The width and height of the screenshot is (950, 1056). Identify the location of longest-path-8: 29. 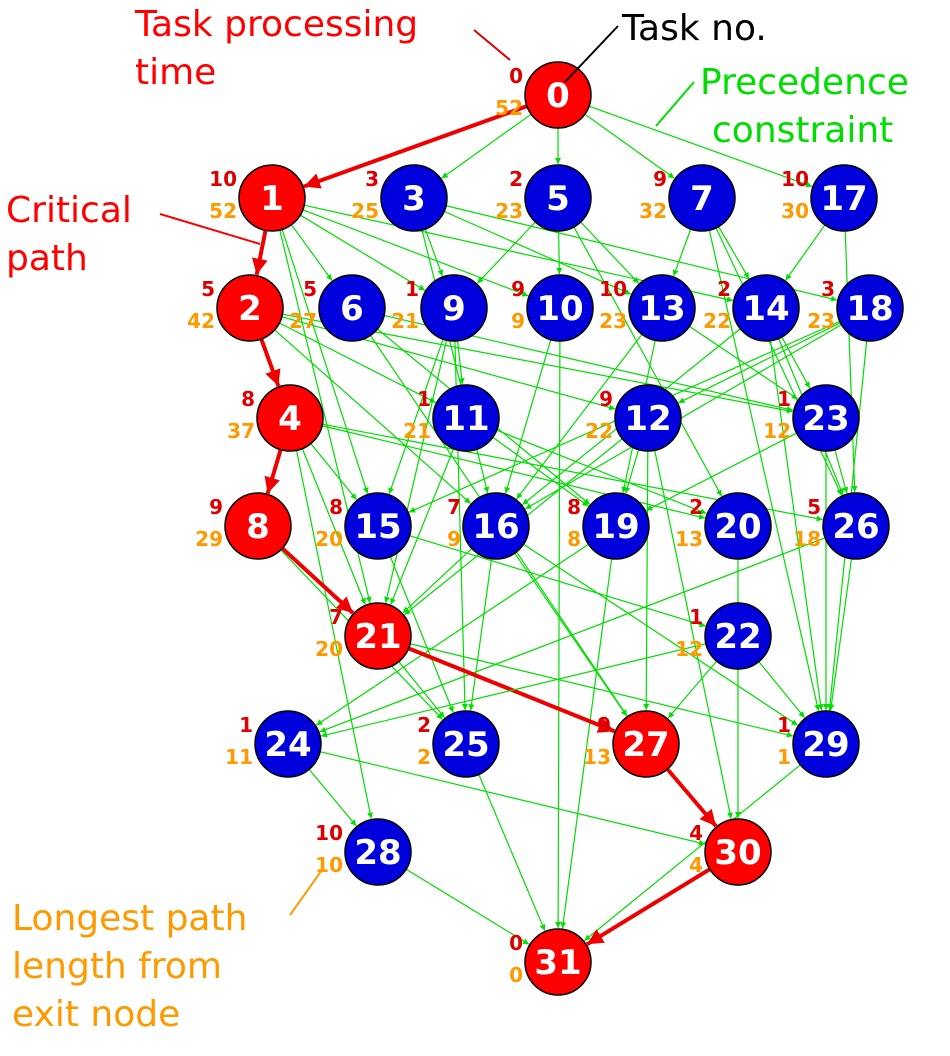
(209, 539).